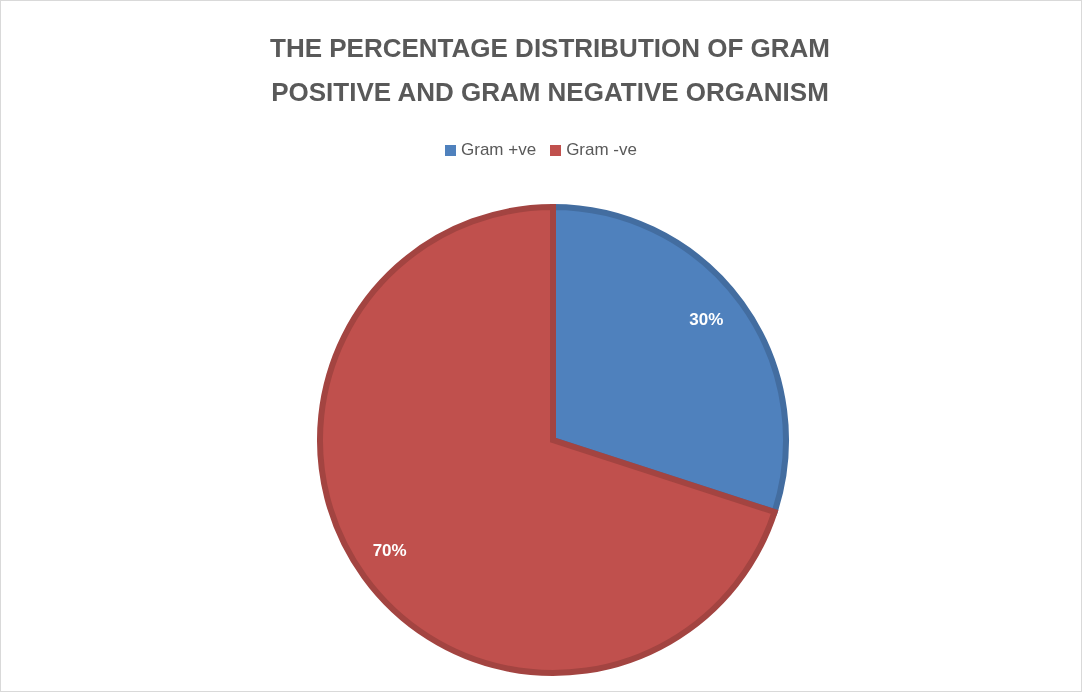 This screenshot has height=692, width=1082. What do you see at coordinates (601, 150) in the screenshot?
I see `legend-label: Gram -ve` at bounding box center [601, 150].